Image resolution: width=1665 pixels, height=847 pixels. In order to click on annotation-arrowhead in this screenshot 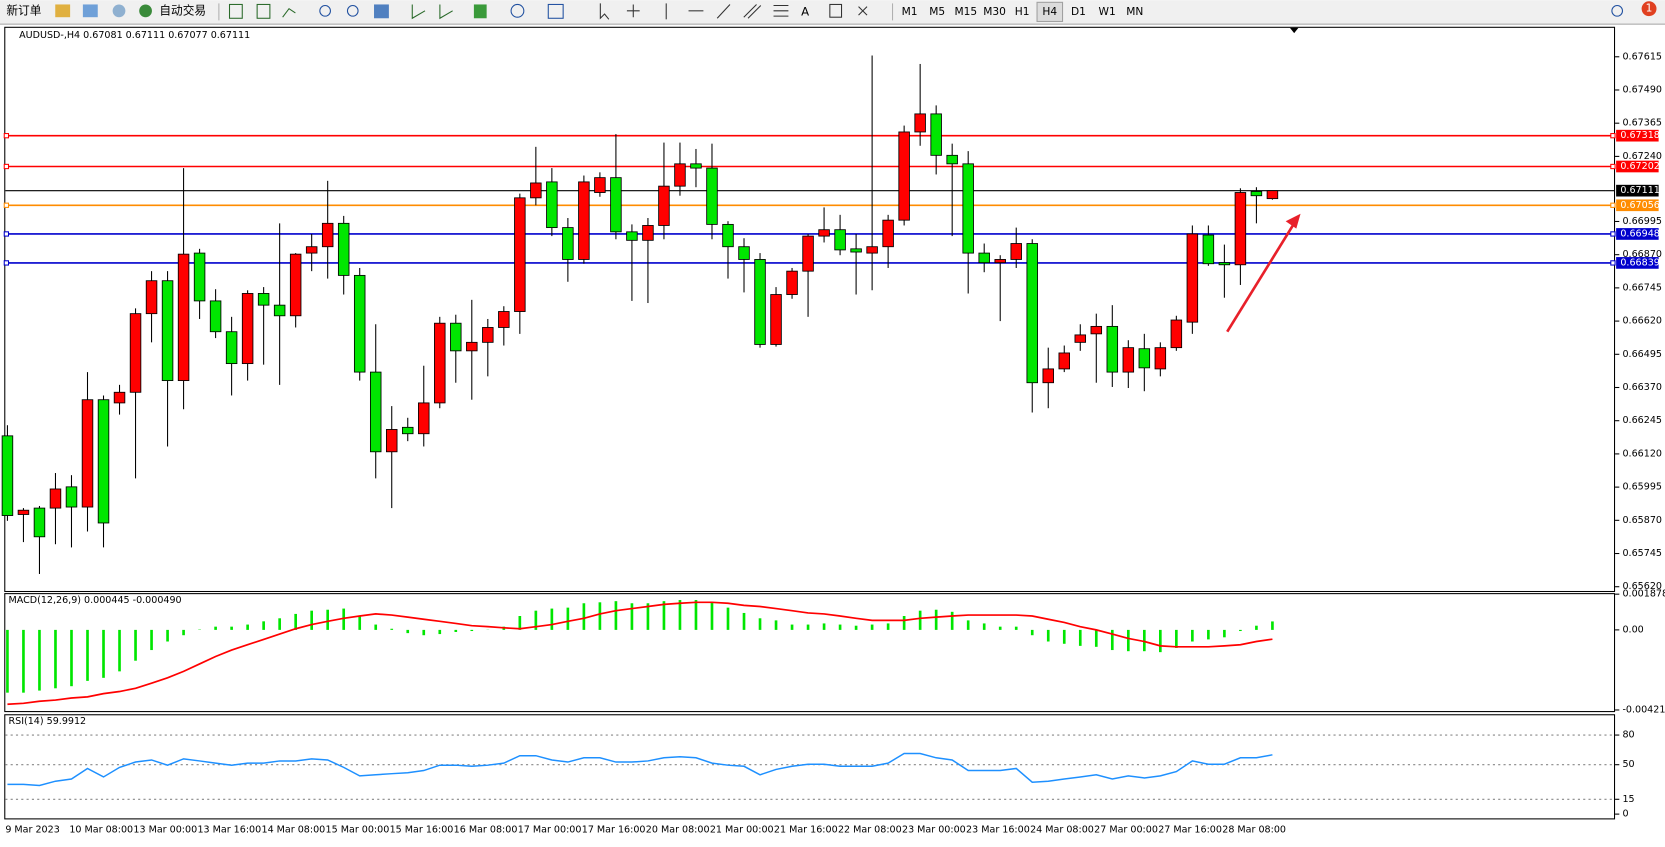, I will do `click(1293, 221)`.